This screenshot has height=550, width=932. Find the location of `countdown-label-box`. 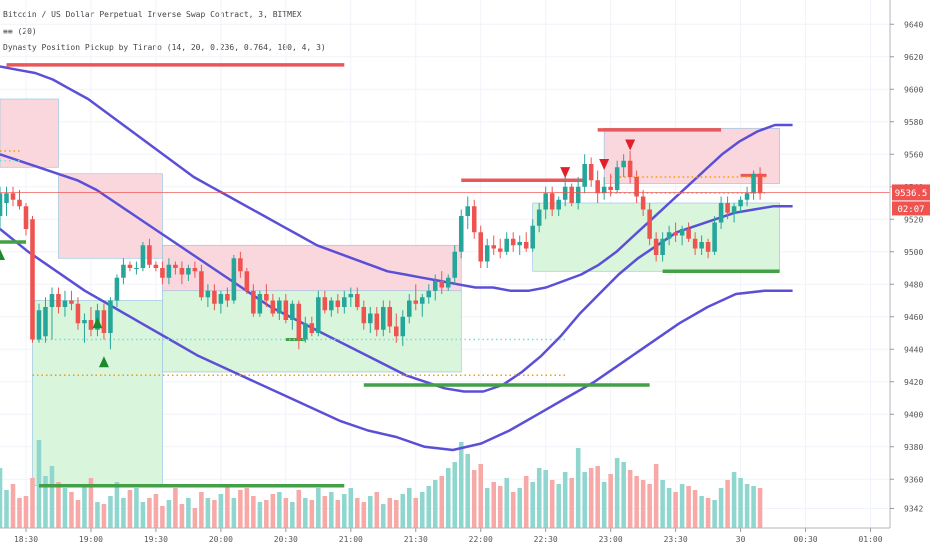

countdown-label-box is located at coordinates (911, 208).